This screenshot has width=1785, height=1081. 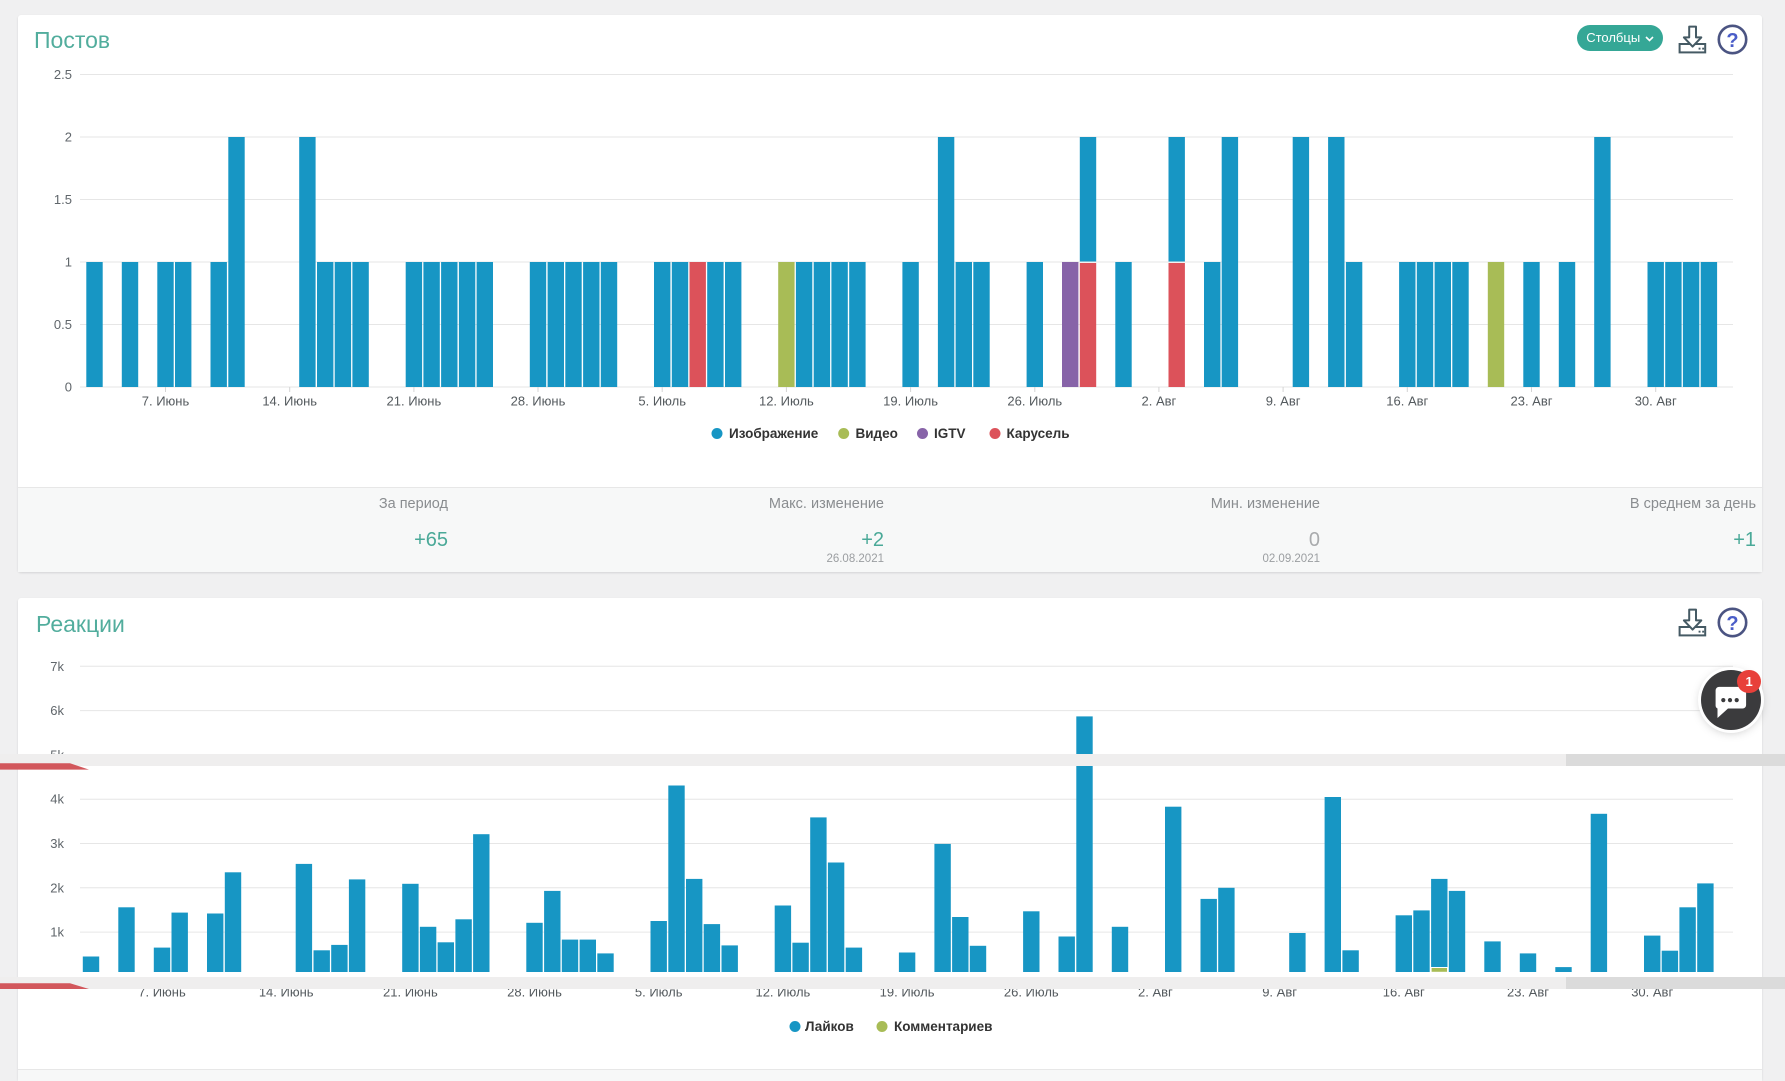 I want to click on svg-text: 14. Июнь, so click(x=289, y=401).